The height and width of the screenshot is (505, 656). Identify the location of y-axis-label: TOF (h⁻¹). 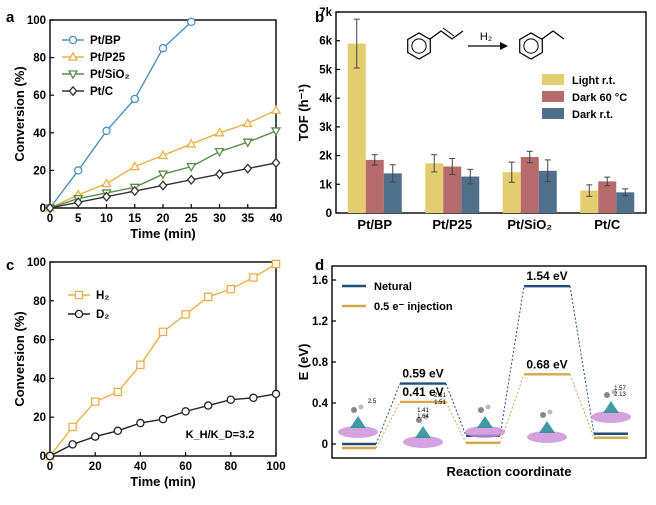
(303, 112).